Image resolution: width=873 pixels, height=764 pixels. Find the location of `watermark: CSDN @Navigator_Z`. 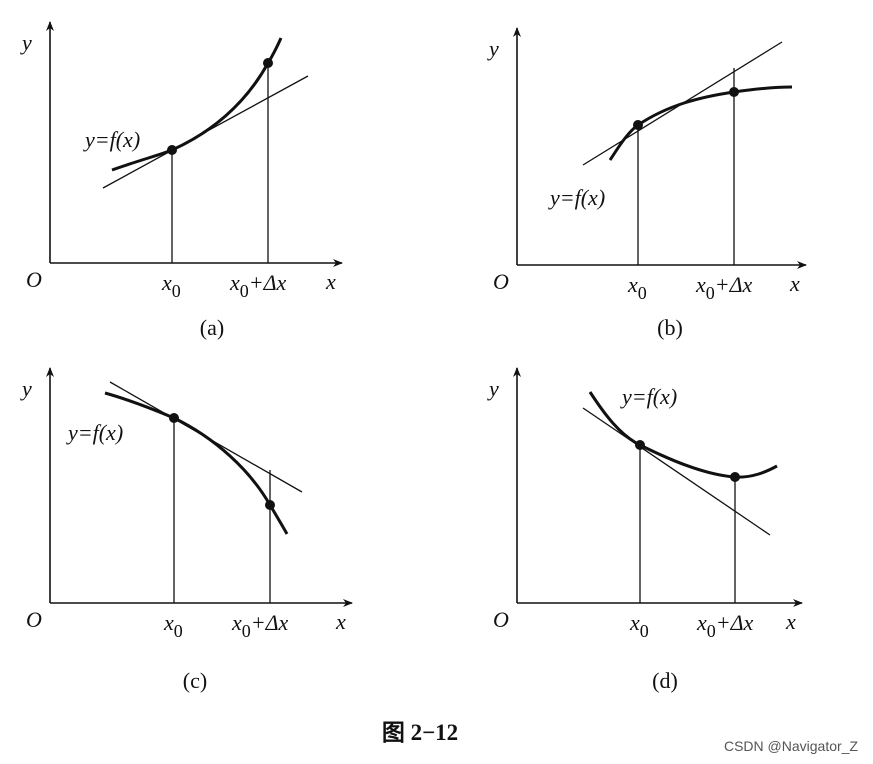

watermark: CSDN @Navigator_Z is located at coordinates (791, 746).